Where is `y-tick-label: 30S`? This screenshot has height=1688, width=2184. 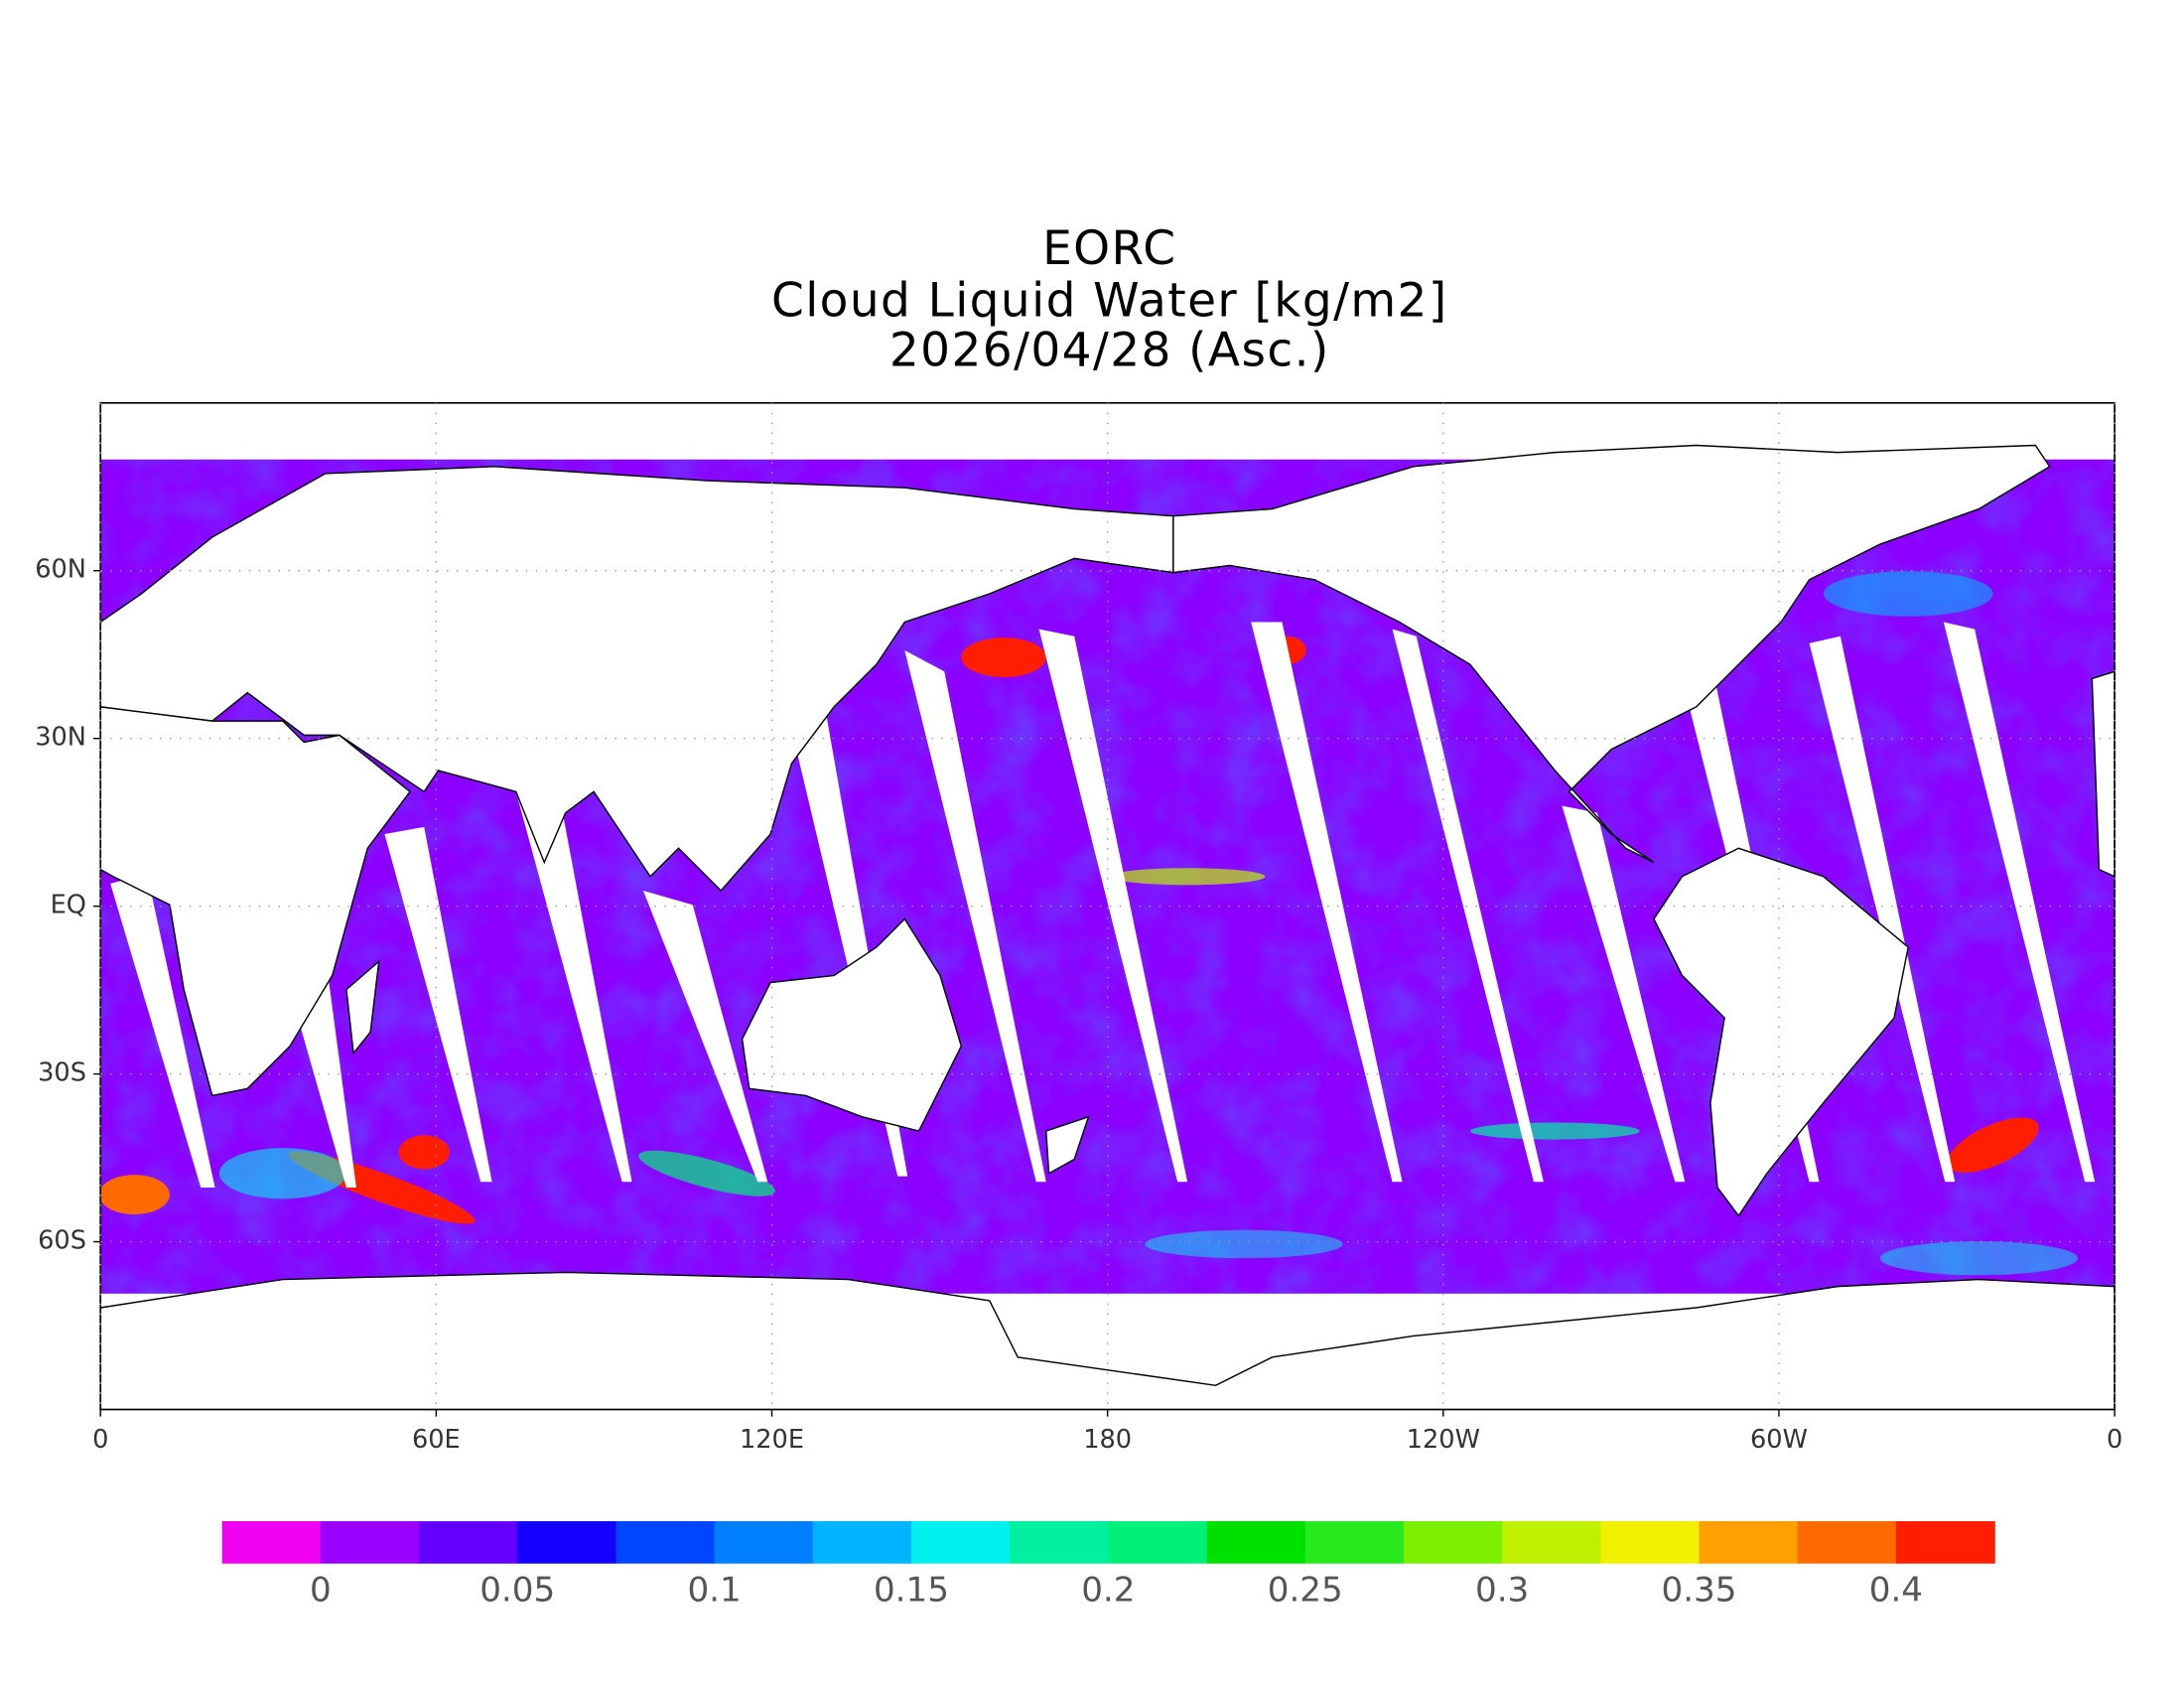 y-tick-label: 30S is located at coordinates (62, 1073).